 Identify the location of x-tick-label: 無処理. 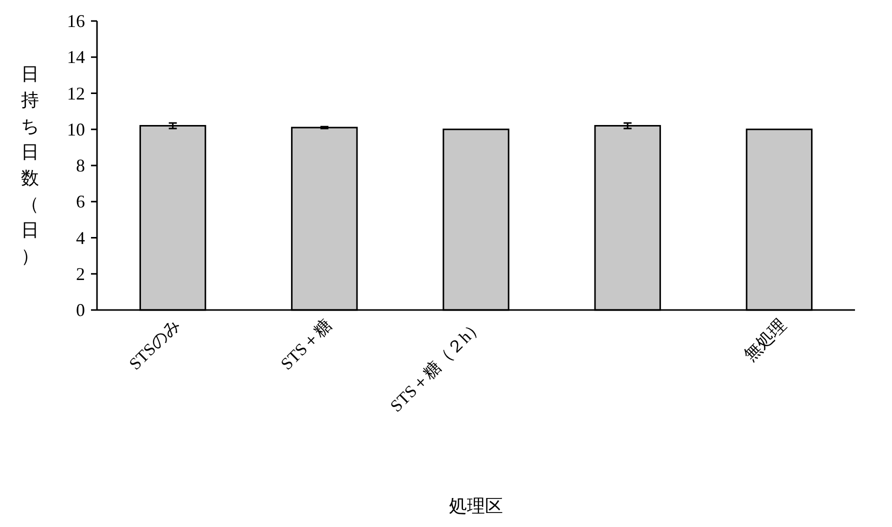
(765, 340).